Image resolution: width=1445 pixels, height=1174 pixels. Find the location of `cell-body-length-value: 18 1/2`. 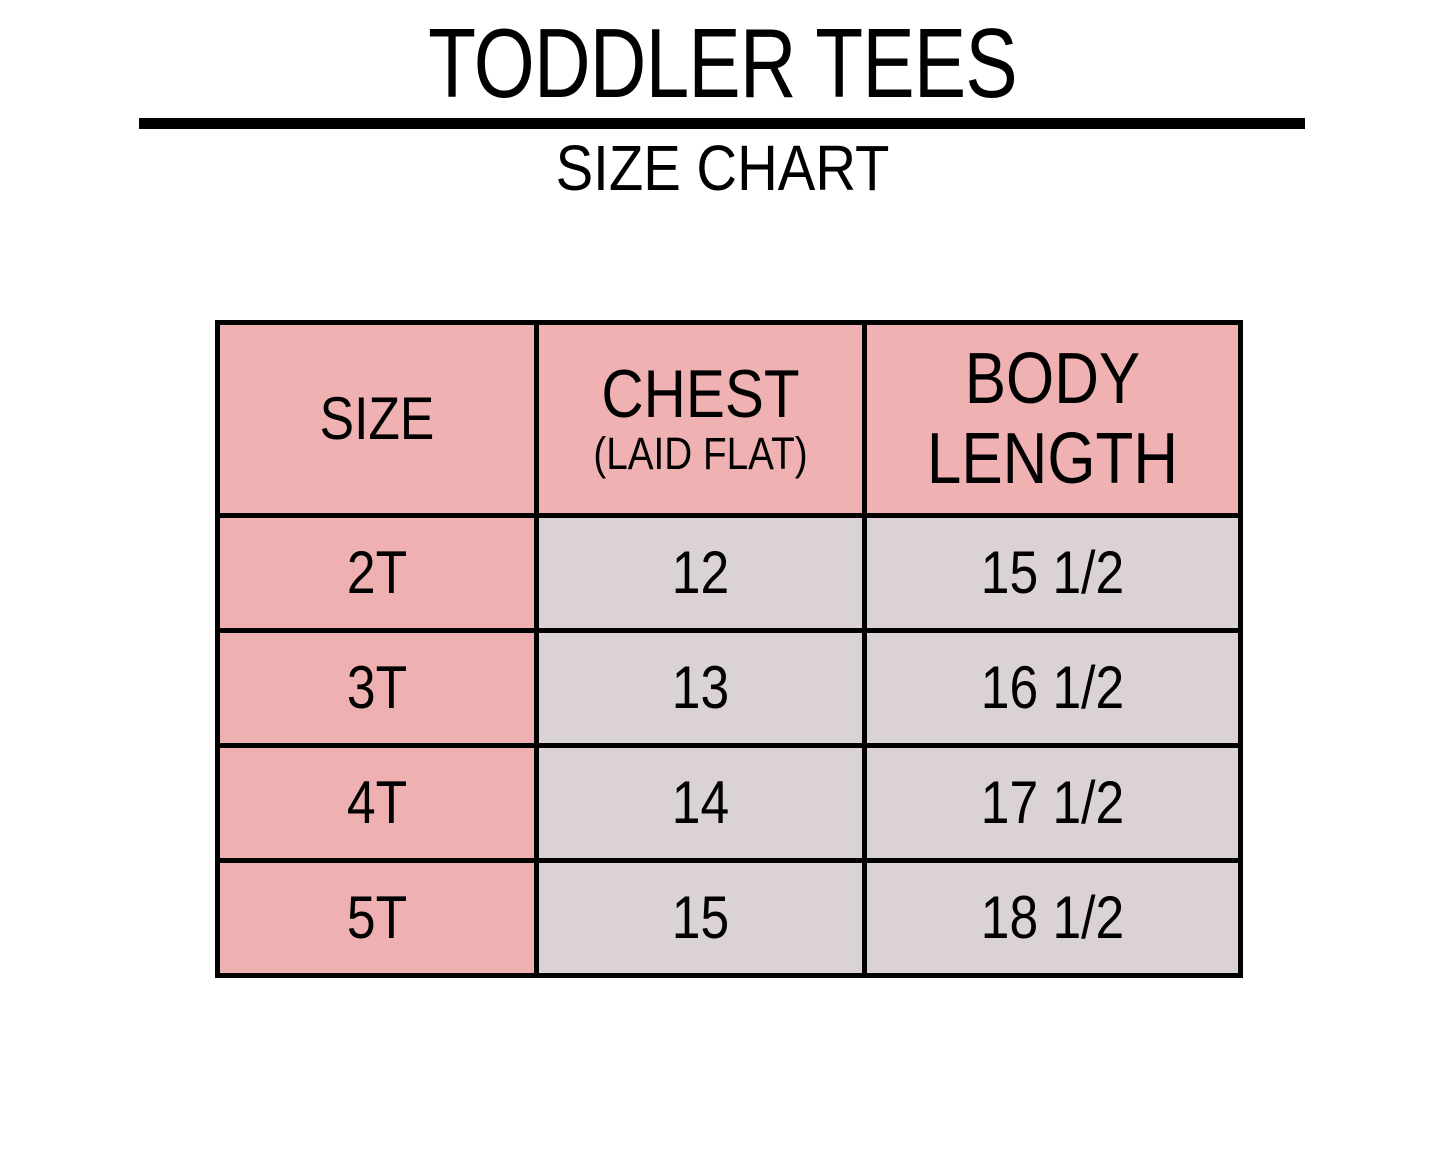

cell-body-length-value: 18 1/2 is located at coordinates (1052, 917).